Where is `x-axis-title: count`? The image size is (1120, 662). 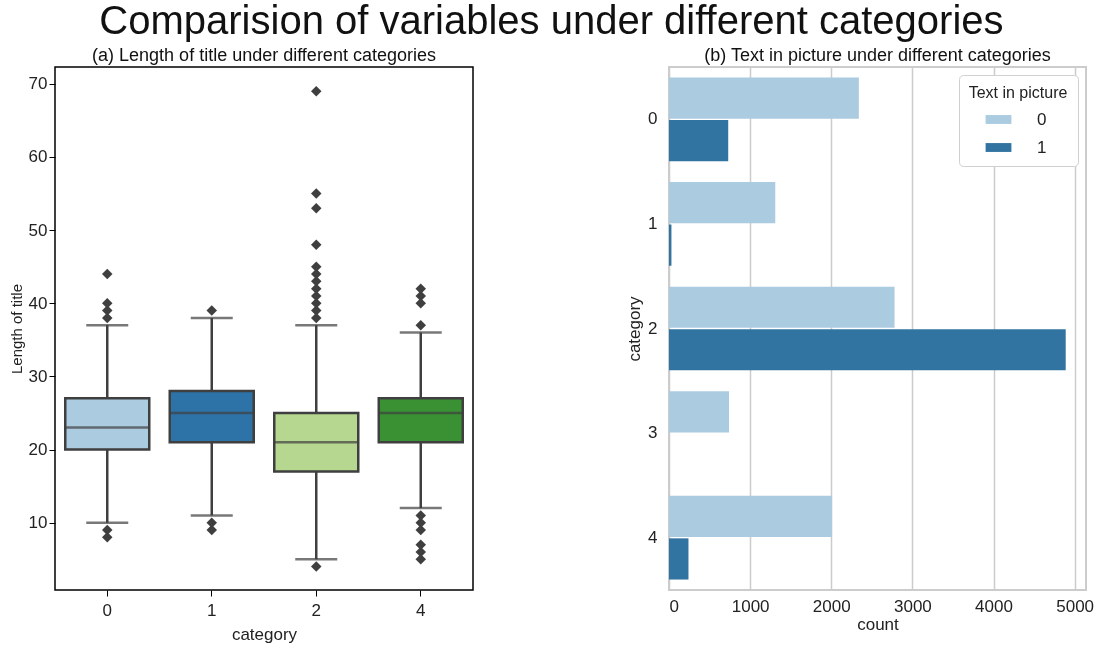 x-axis-title: count is located at coordinates (878, 624).